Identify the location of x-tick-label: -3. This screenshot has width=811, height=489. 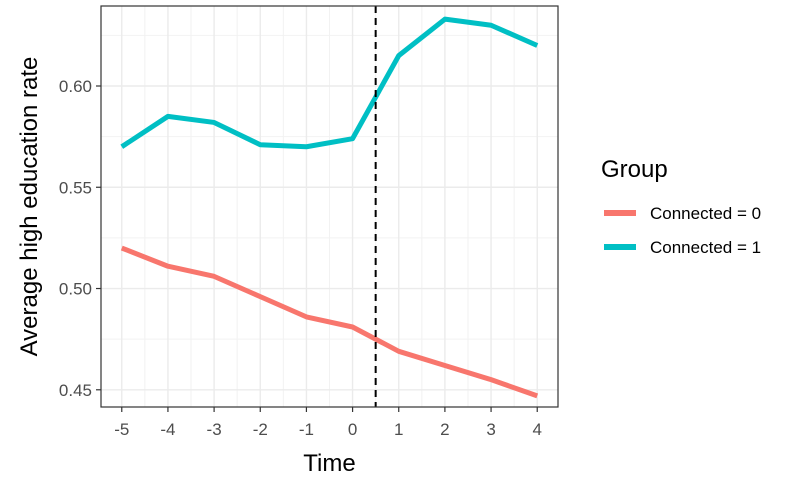
(214, 429).